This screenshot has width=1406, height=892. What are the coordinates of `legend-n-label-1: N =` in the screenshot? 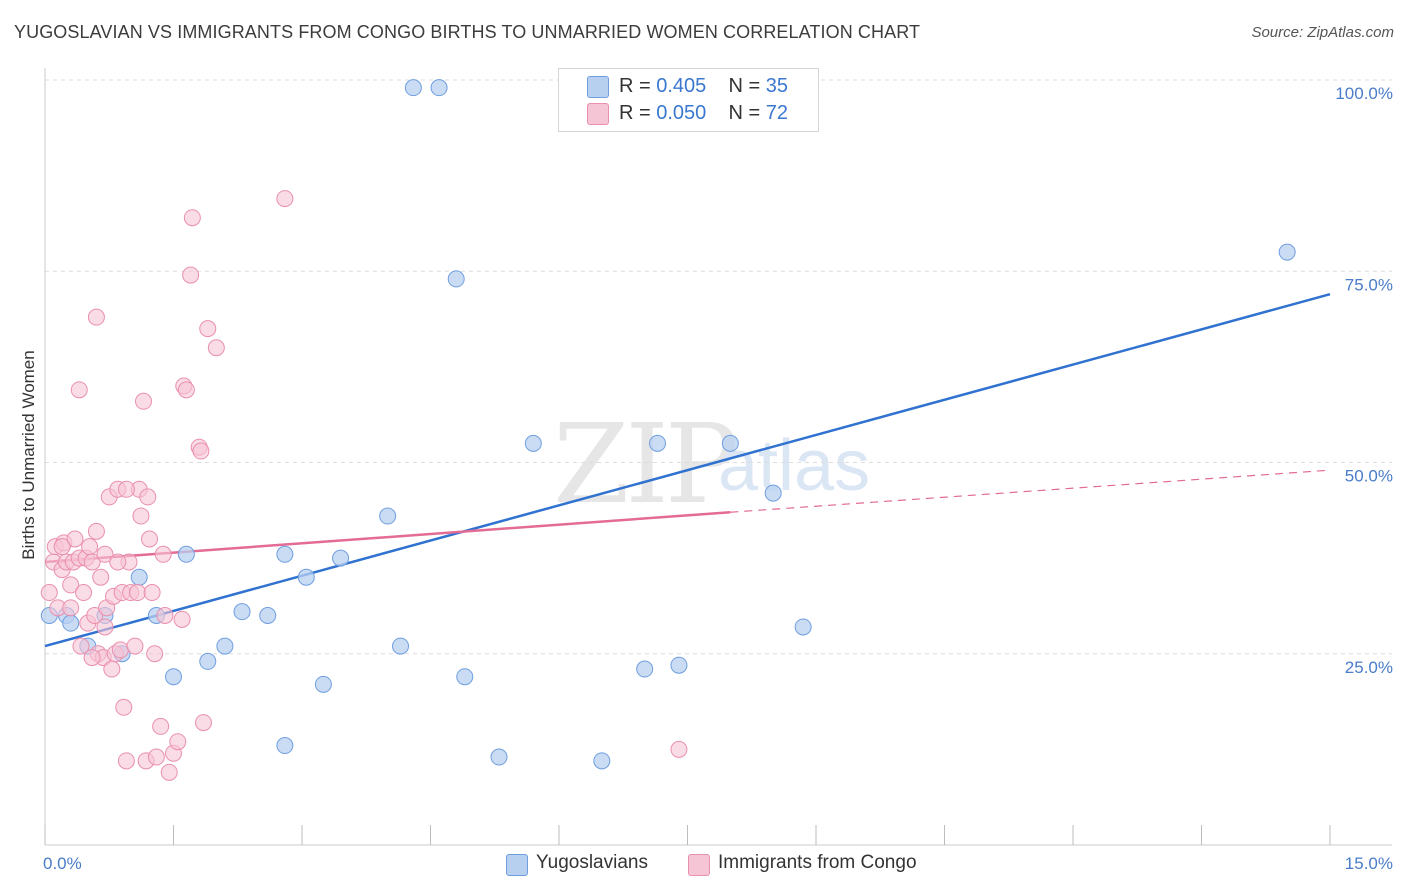 It's located at (747, 86).